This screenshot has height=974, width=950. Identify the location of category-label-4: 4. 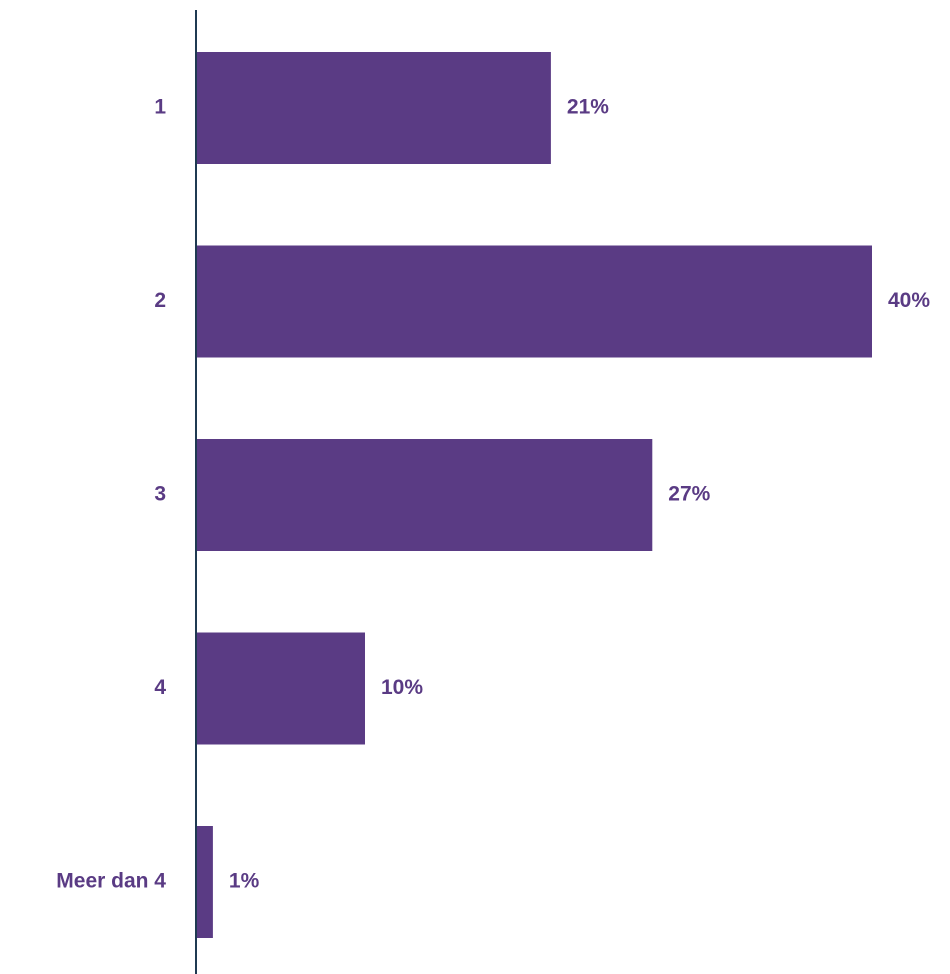
(160, 687).